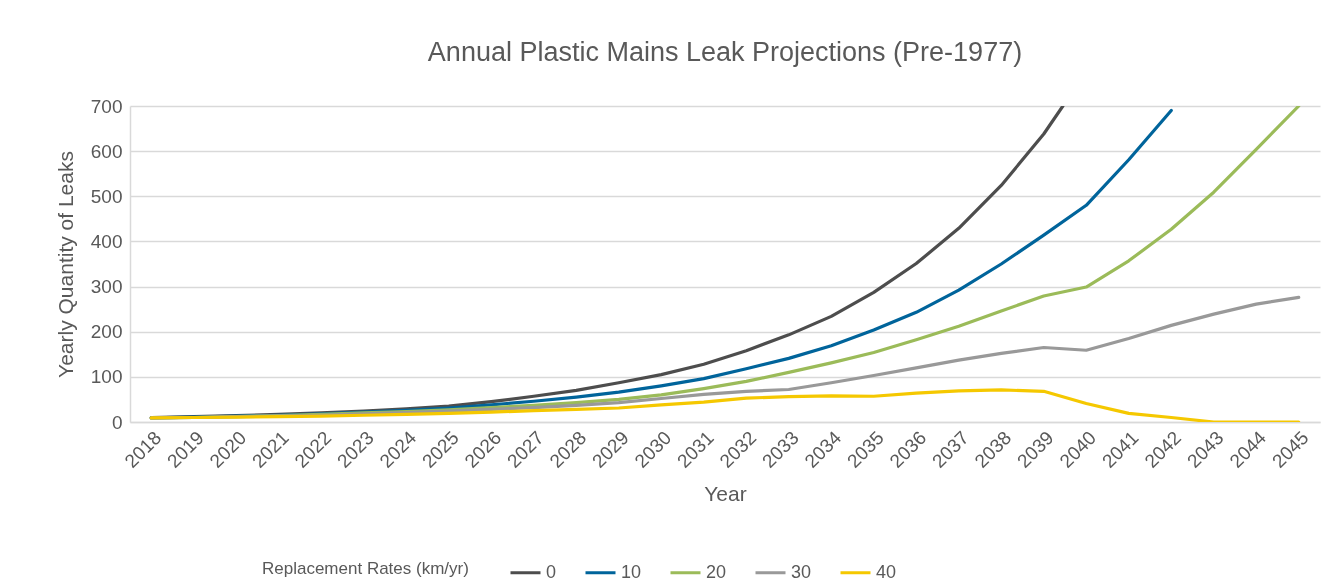 Image resolution: width=1340 pixels, height=579 pixels. Describe the element at coordinates (886, 570) in the screenshot. I see `legend-label: 40` at that location.